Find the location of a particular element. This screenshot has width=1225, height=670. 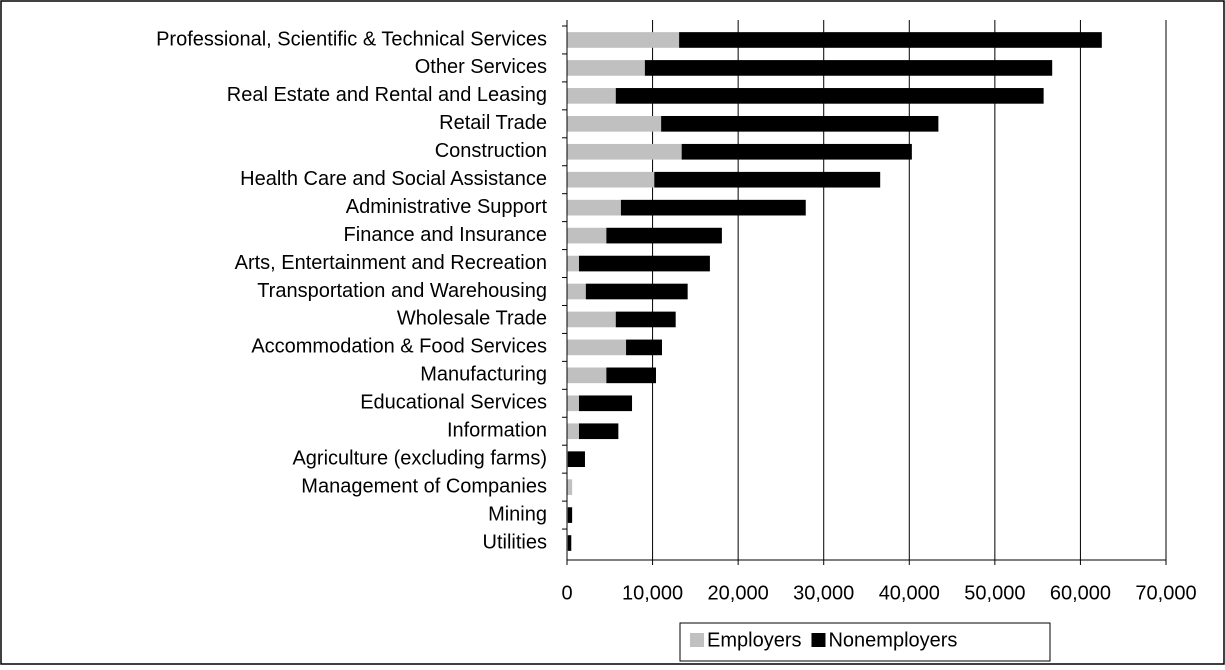

legend-box is located at coordinates (865, 642).